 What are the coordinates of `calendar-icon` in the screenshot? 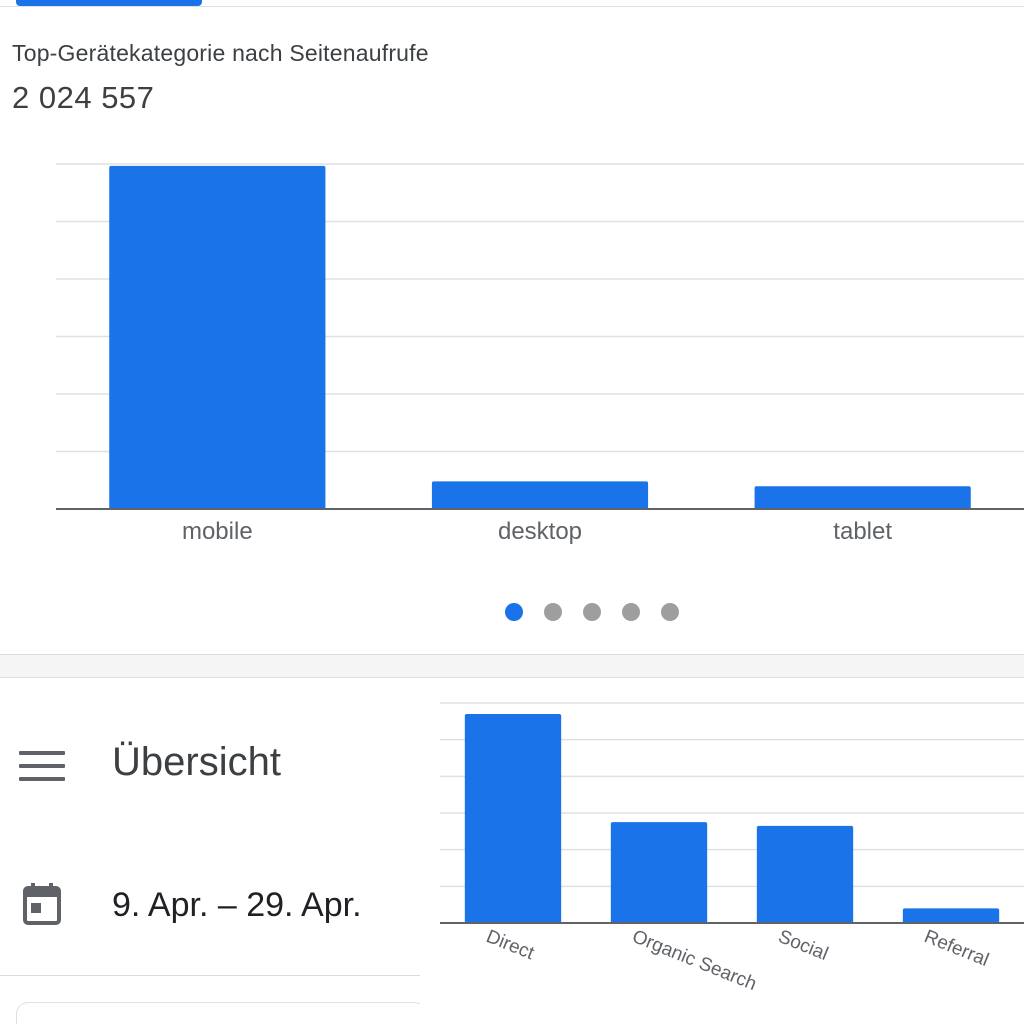 It's located at (42, 904).